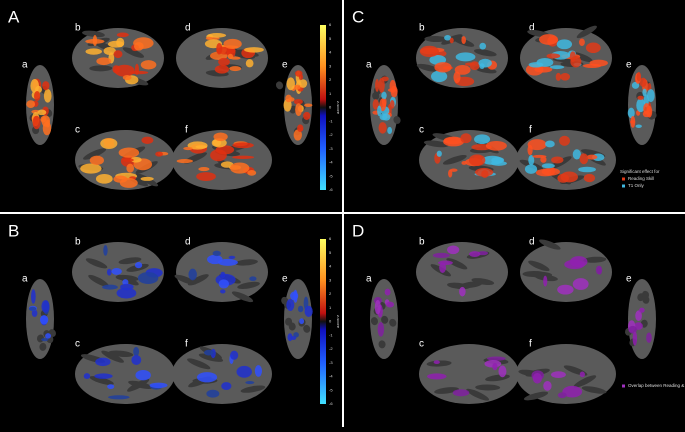 This screenshot has width=685, height=432. What do you see at coordinates (338, 322) in the screenshot?
I see `colorbar-label: z-score` at bounding box center [338, 322].